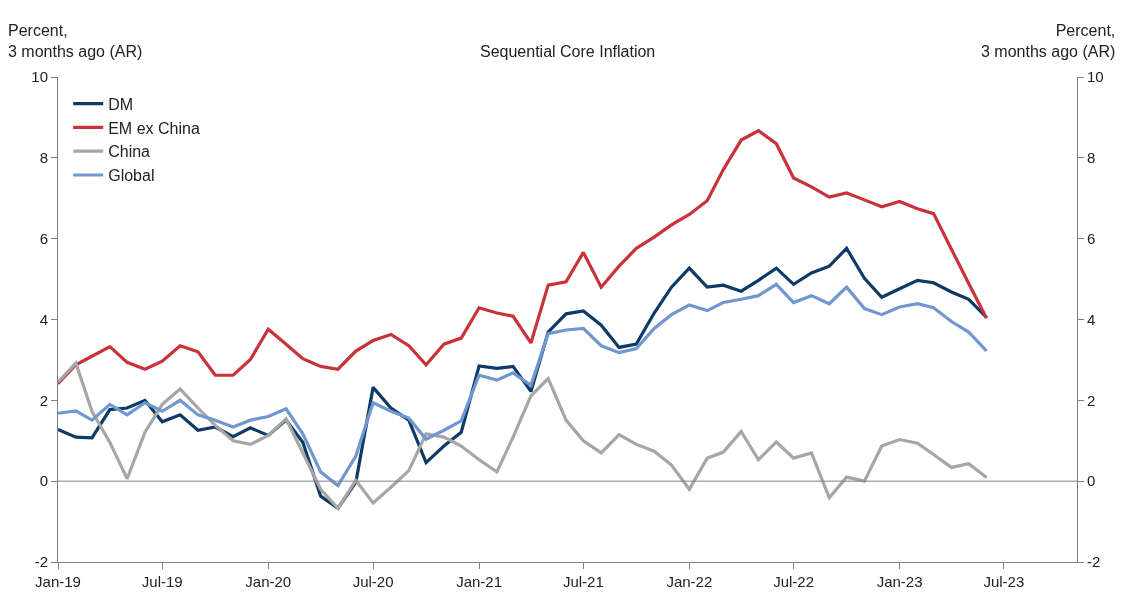  What do you see at coordinates (689, 581) in the screenshot?
I see `x-tick-label: Jan-22` at bounding box center [689, 581].